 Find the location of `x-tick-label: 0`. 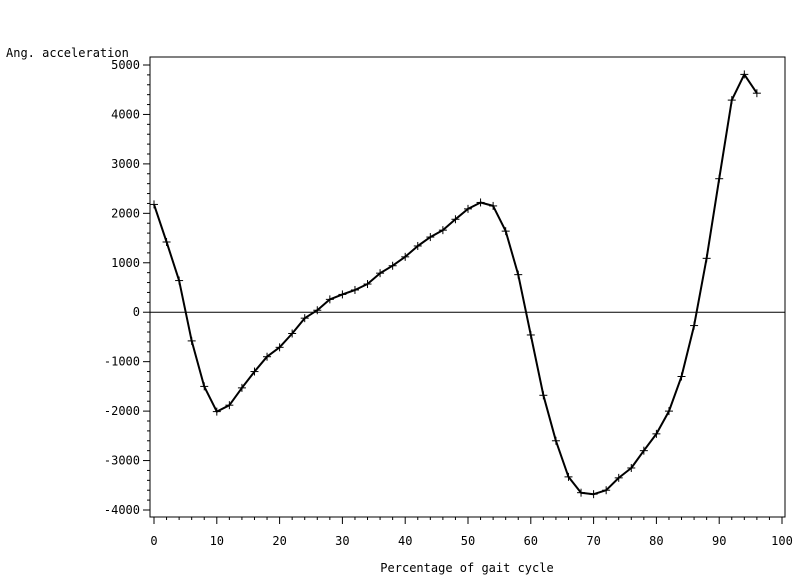

x-tick-label: 0 is located at coordinates (153, 541).